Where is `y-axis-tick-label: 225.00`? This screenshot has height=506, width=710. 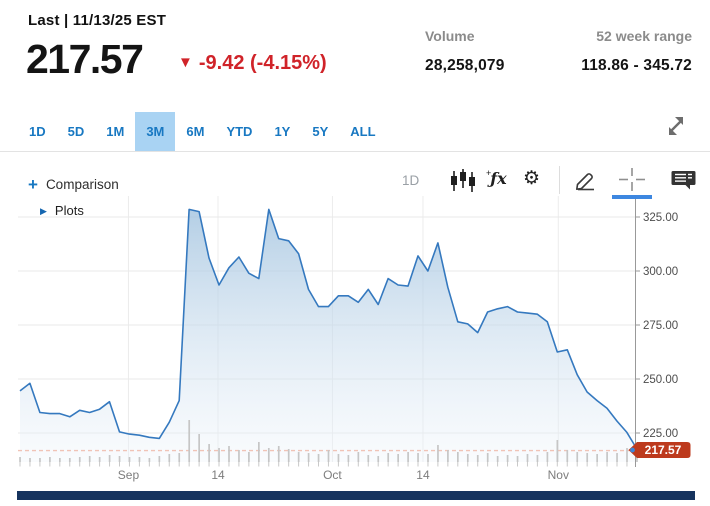
y-axis-tick-label: 225.00 is located at coordinates (660, 434).